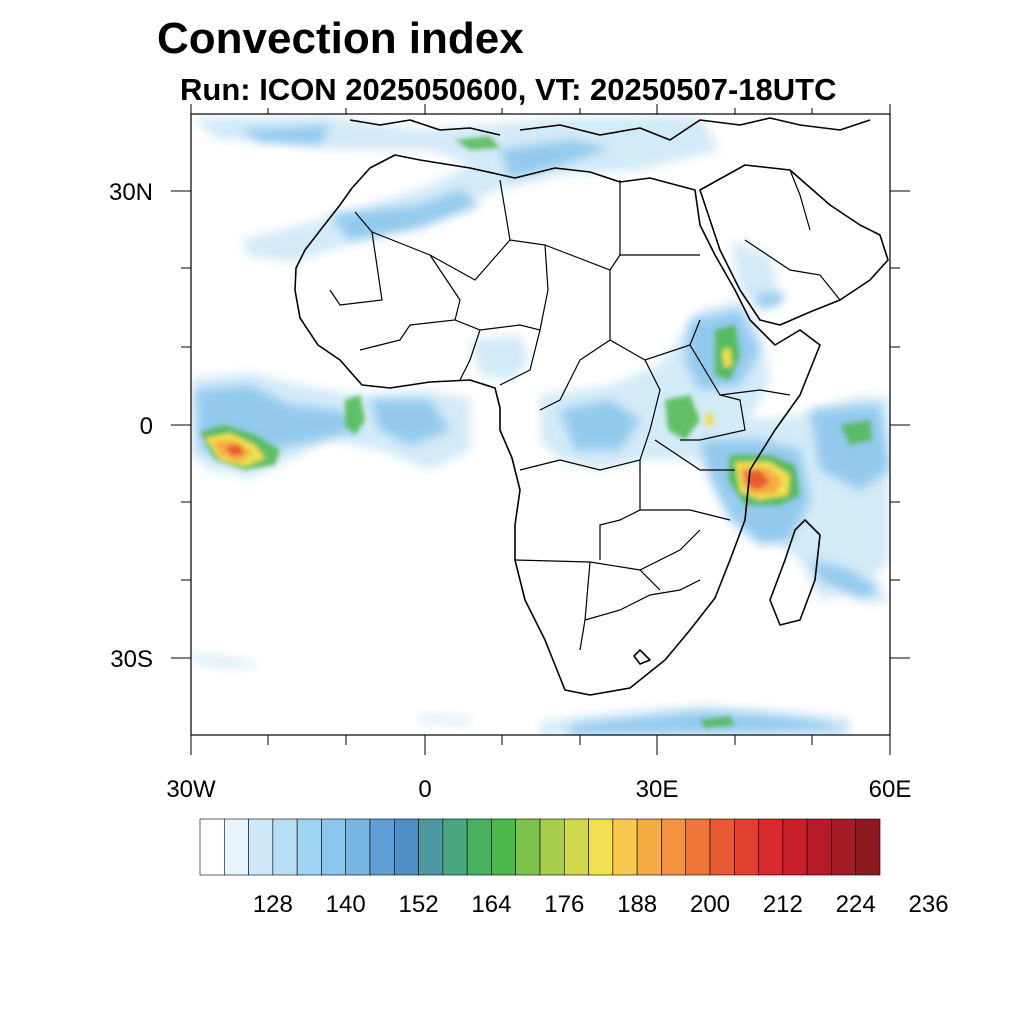  What do you see at coordinates (131, 659) in the screenshot?
I see `y-tick-label: 30S` at bounding box center [131, 659].